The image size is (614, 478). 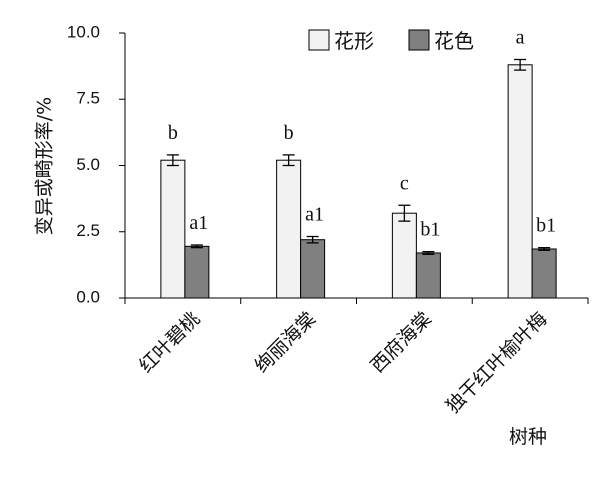 What do you see at coordinates (88, 98) in the screenshot?
I see `y-tick-label: 7.5` at bounding box center [88, 98].